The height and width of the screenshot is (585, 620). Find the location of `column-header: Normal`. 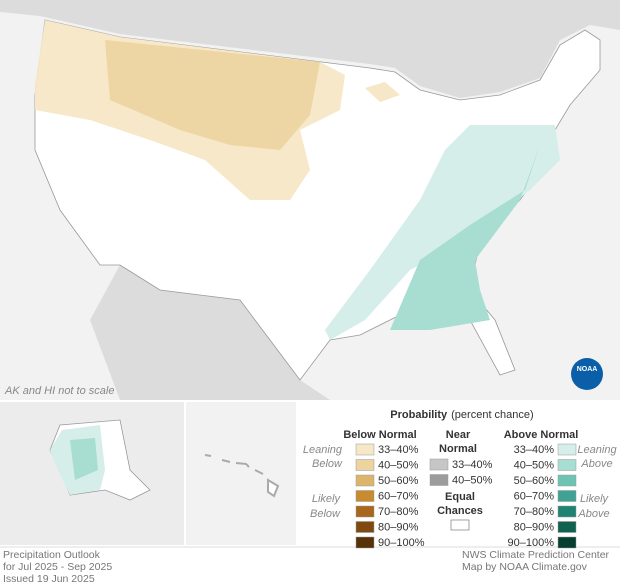

column-header: Normal is located at coordinates (458, 449).